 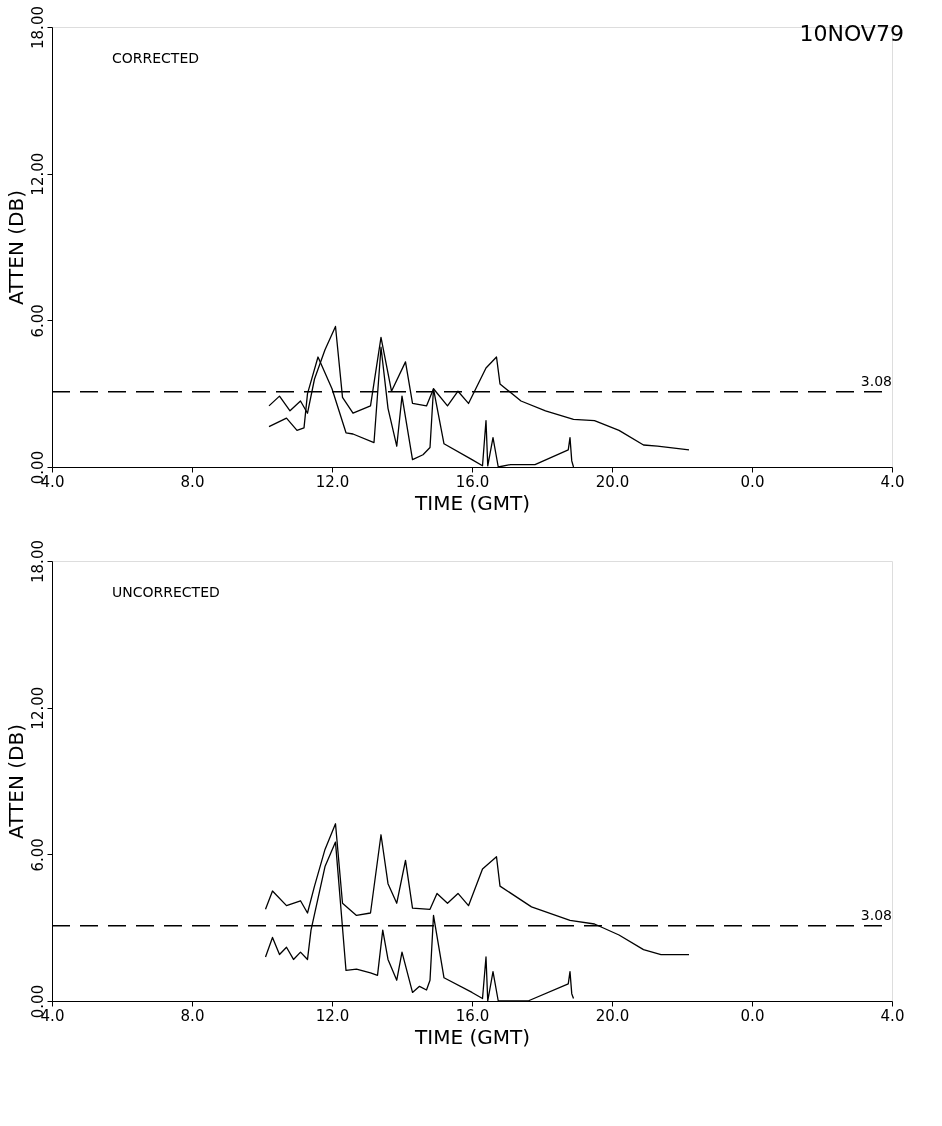 I want to click on annotation: CORRECTED, so click(x=156, y=58).